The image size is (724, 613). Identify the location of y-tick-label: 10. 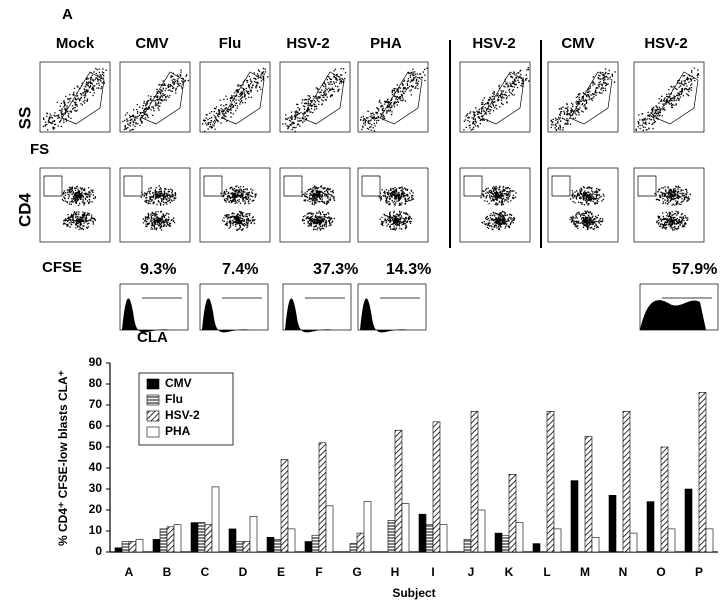
(96, 530).